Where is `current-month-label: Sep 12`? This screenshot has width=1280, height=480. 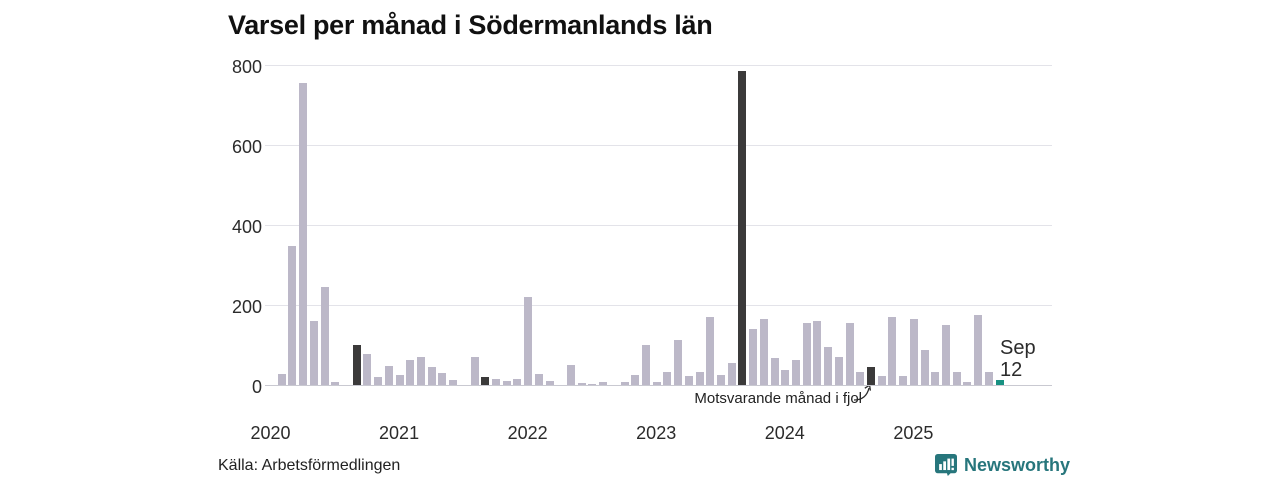
current-month-label: Sep 12 is located at coordinates (1018, 359).